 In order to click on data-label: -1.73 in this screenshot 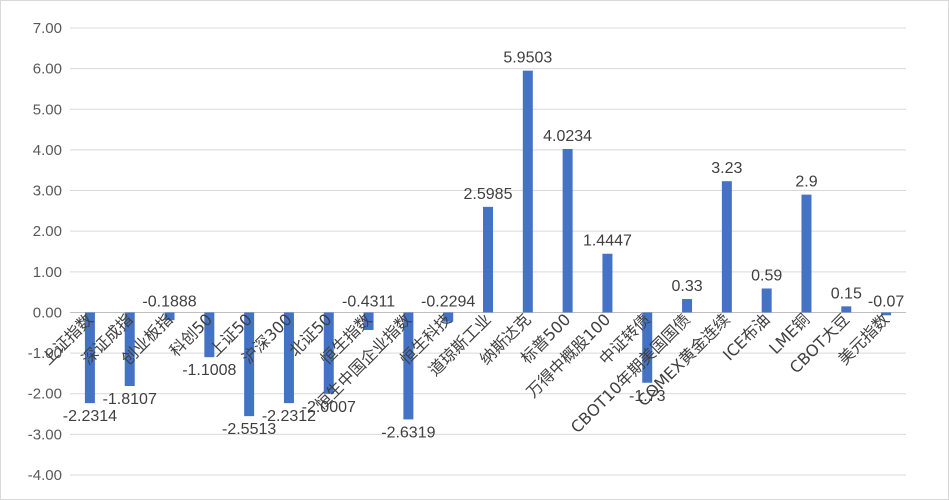, I will do `click(647, 396)`.